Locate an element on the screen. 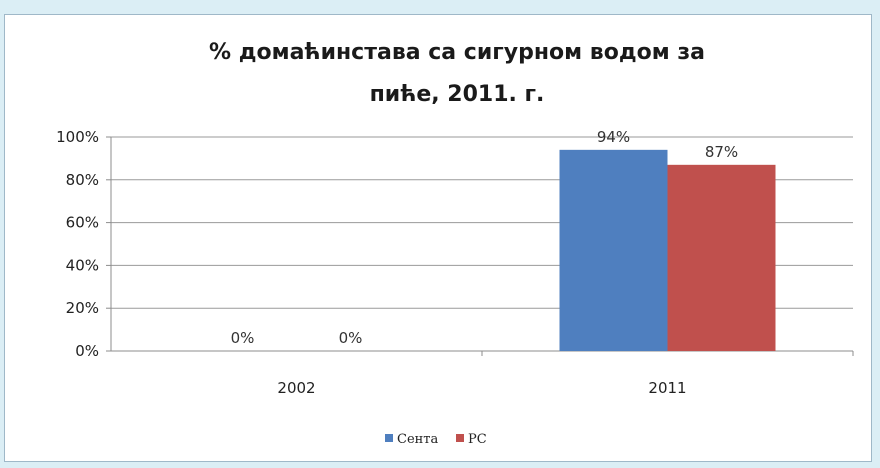  x-category-label: 2011 is located at coordinates (667, 388).